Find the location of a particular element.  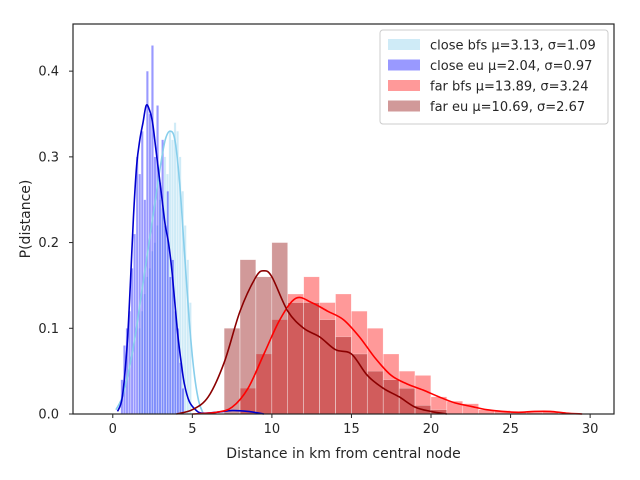

x-axis-ticks: 0 5 10 15 20 25 30 is located at coordinates (354, 425).